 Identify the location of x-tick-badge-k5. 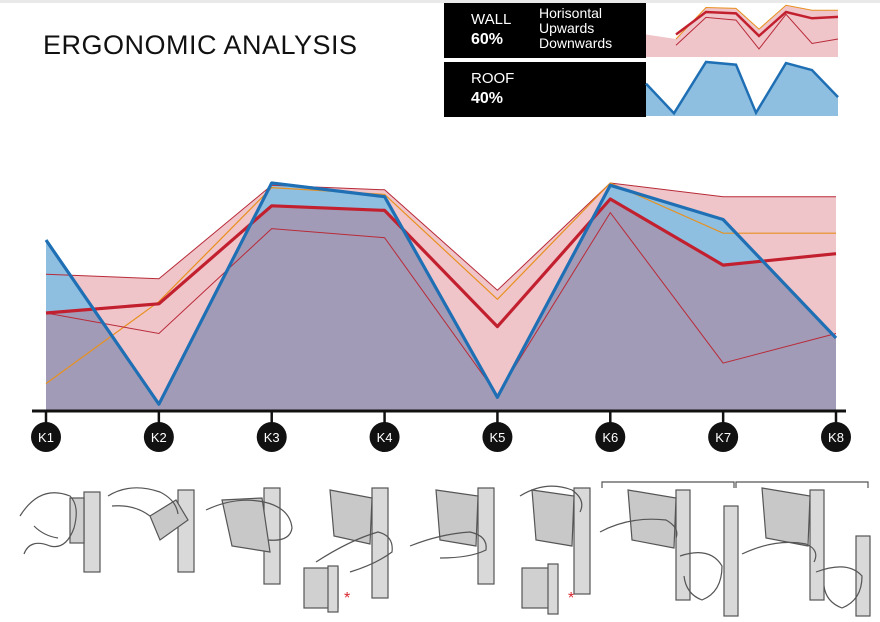
(497, 437).